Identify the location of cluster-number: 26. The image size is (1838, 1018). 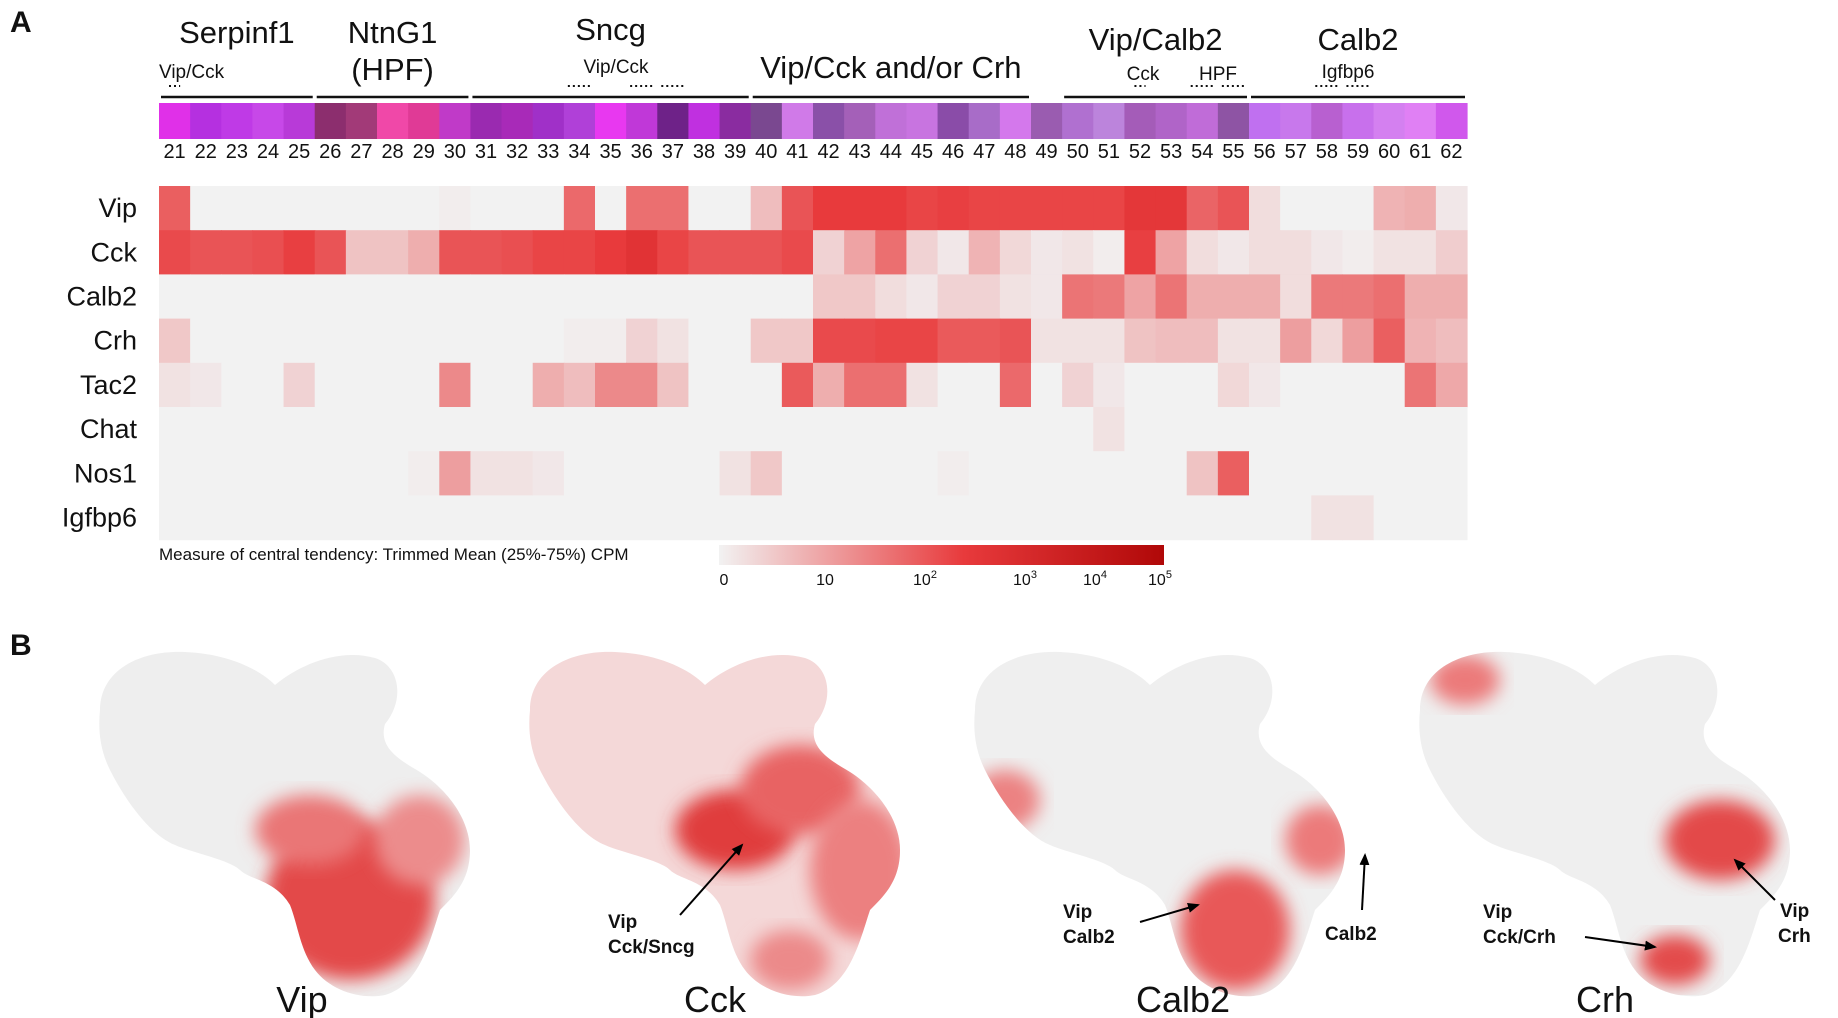
(330, 152).